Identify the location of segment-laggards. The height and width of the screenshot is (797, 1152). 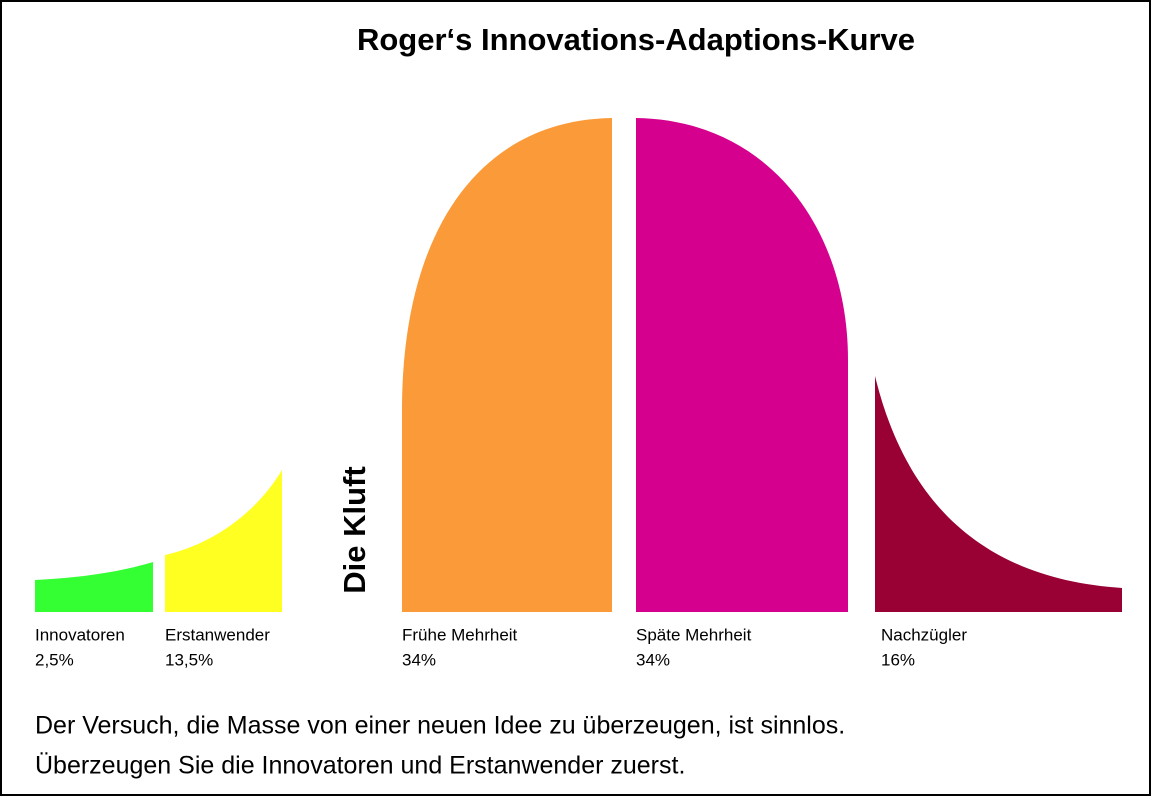
(998, 494).